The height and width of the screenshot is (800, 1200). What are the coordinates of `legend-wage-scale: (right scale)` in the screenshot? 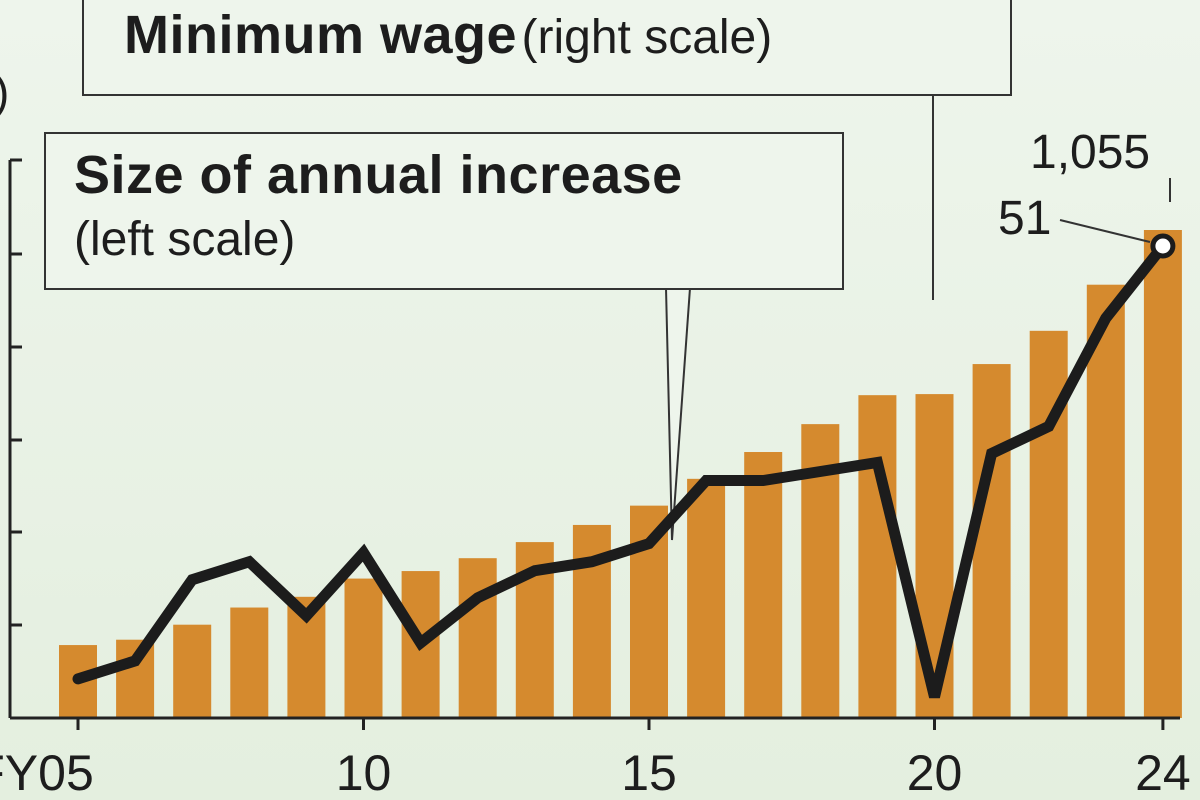 It's located at (647, 37).